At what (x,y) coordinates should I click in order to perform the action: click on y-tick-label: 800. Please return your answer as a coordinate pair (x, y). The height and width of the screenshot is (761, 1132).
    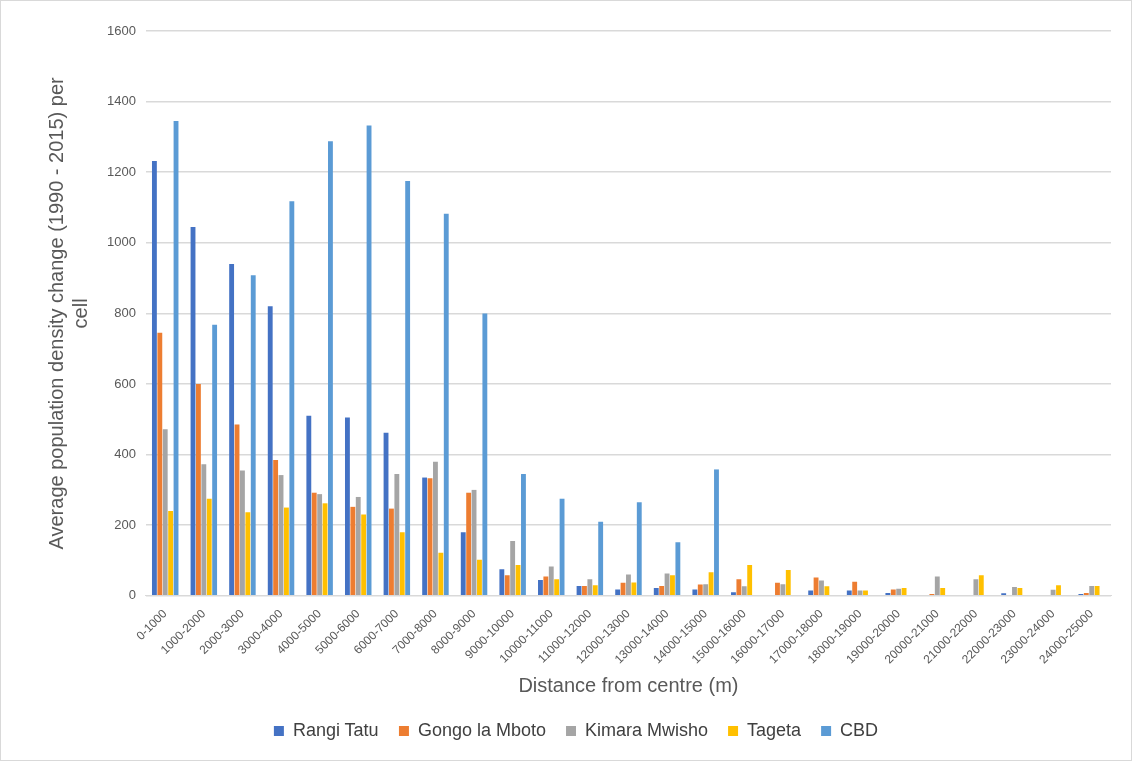
    Looking at the image, I should click on (125, 312).